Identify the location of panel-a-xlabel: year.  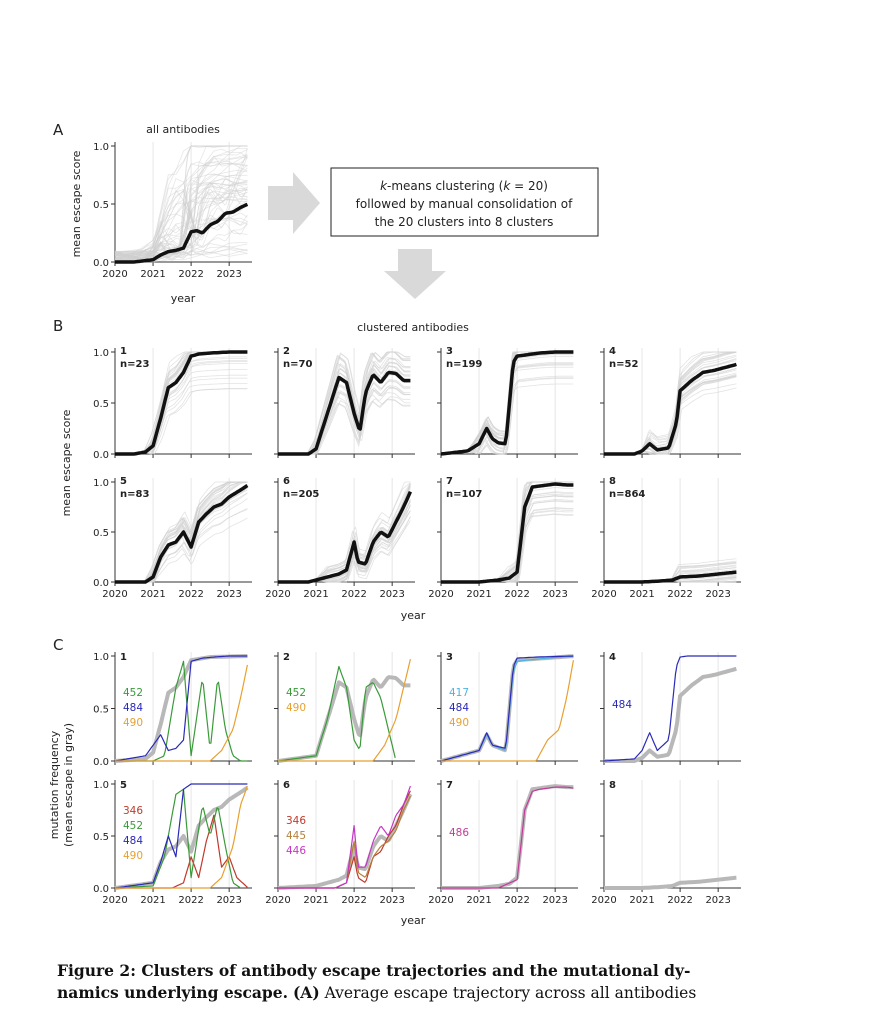
(183, 298).